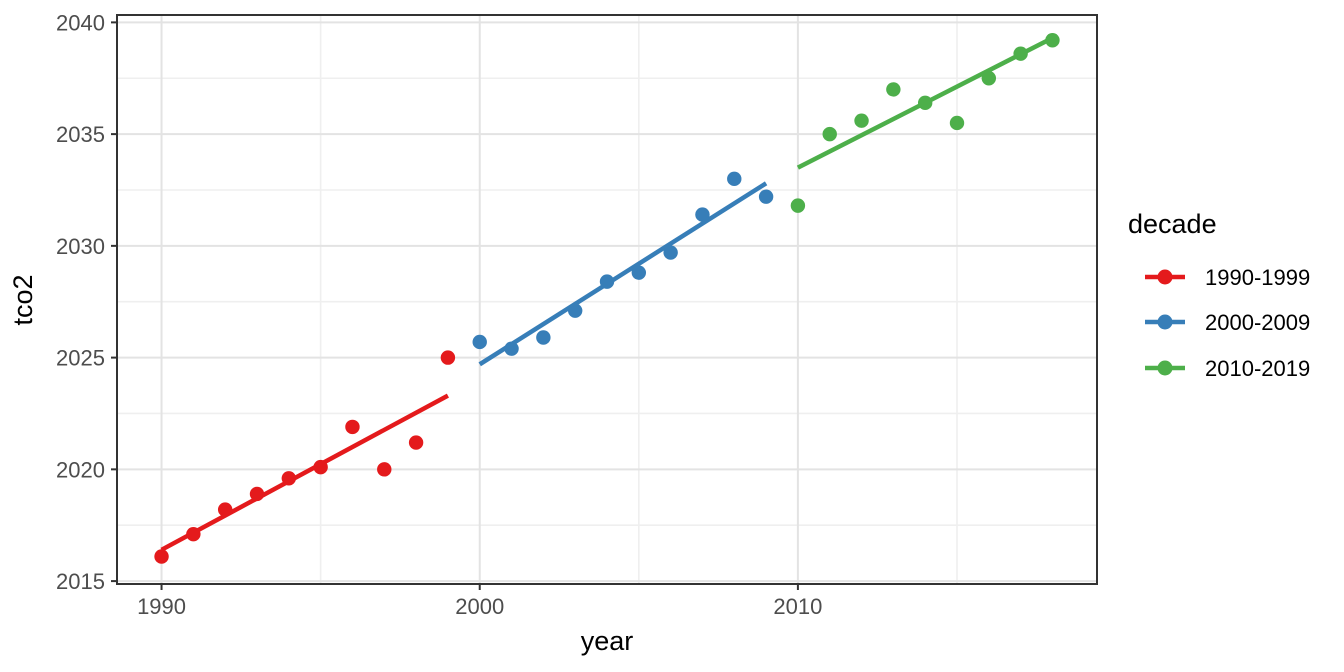  I want to click on legend-entry-label: 2010-2019, so click(1257, 368).